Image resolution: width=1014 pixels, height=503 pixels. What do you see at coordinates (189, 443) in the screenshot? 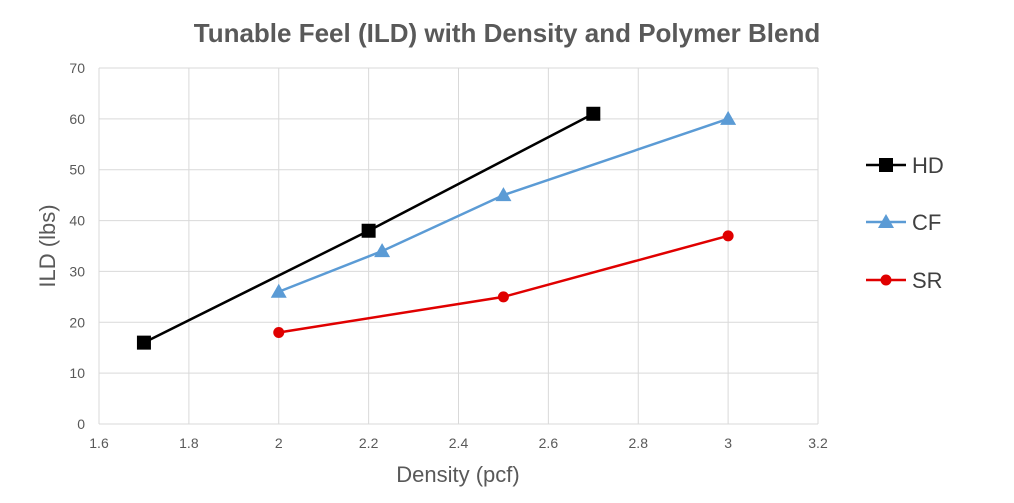
I see `x-tick-label: 1.8` at bounding box center [189, 443].